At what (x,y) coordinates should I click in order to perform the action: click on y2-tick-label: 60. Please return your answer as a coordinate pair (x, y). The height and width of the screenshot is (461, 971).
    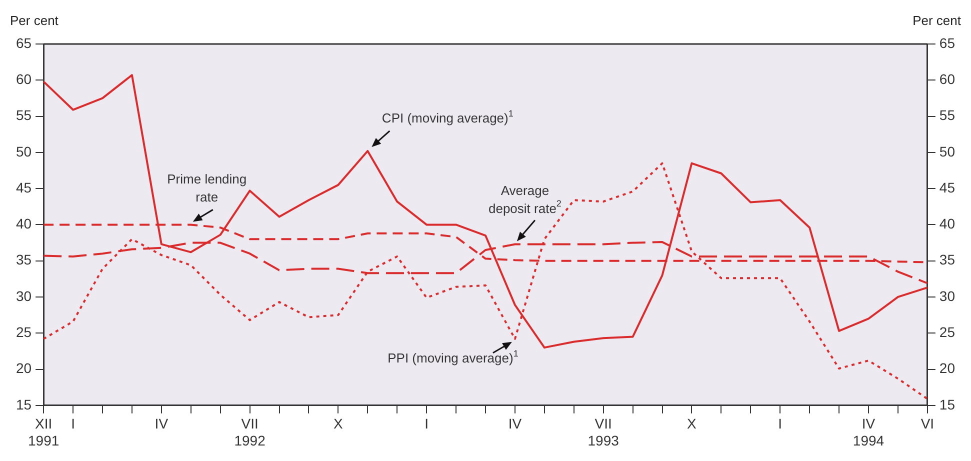
    Looking at the image, I should click on (947, 79).